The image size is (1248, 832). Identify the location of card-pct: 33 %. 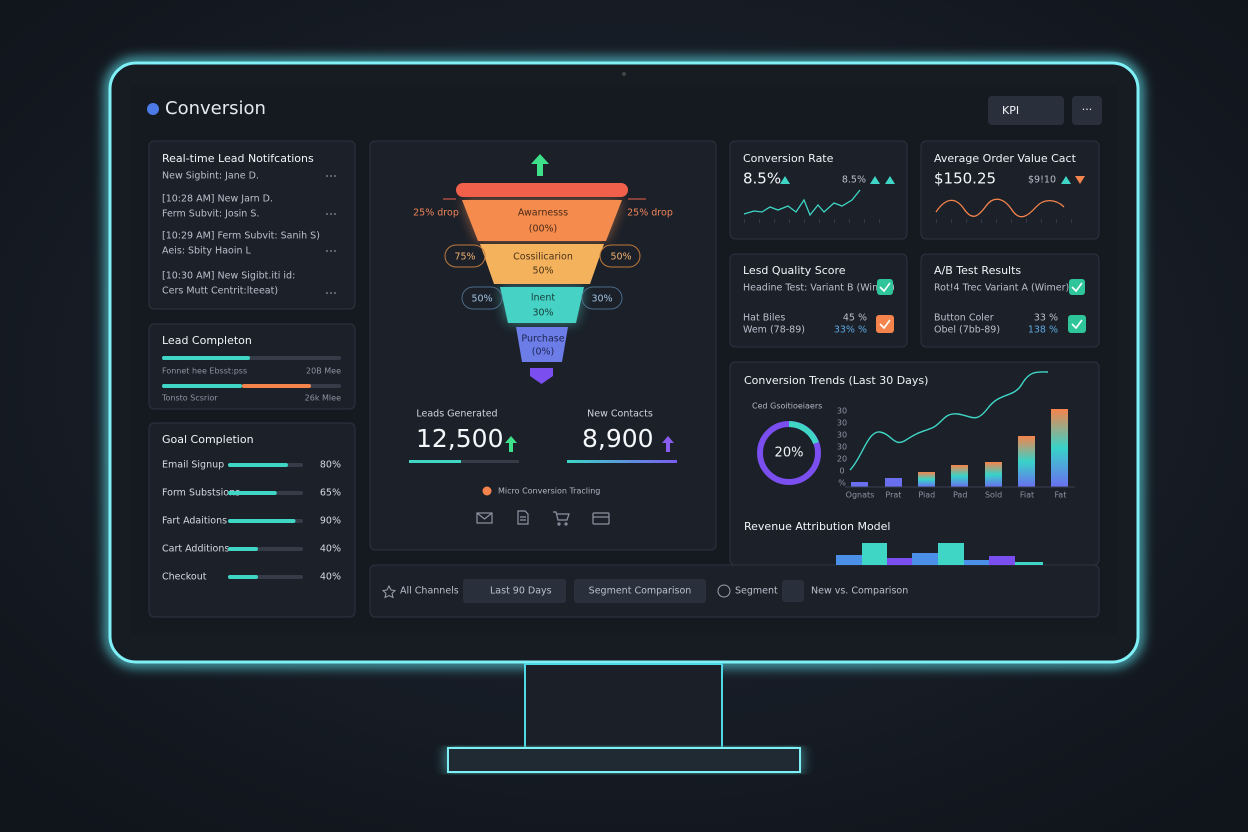
(1046, 318).